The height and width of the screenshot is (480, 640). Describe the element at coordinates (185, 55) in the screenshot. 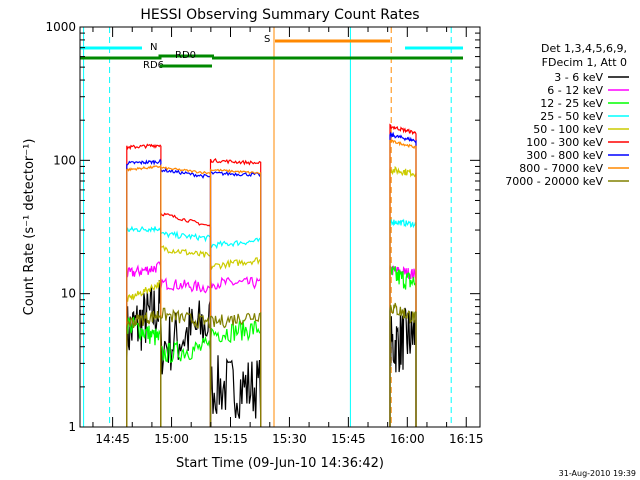

I see `status-bar-label: RD0` at that location.